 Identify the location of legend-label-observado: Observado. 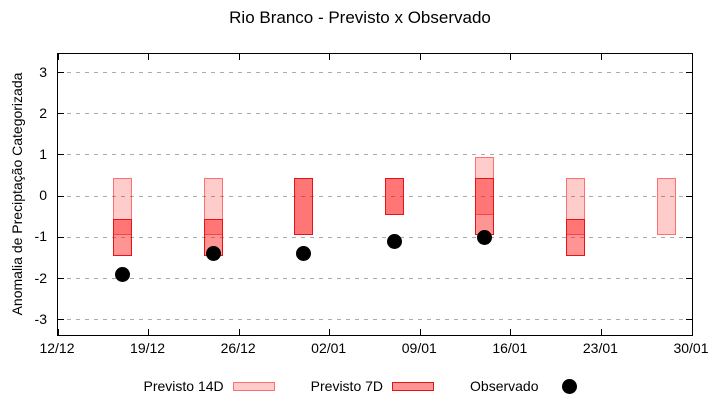
(504, 386).